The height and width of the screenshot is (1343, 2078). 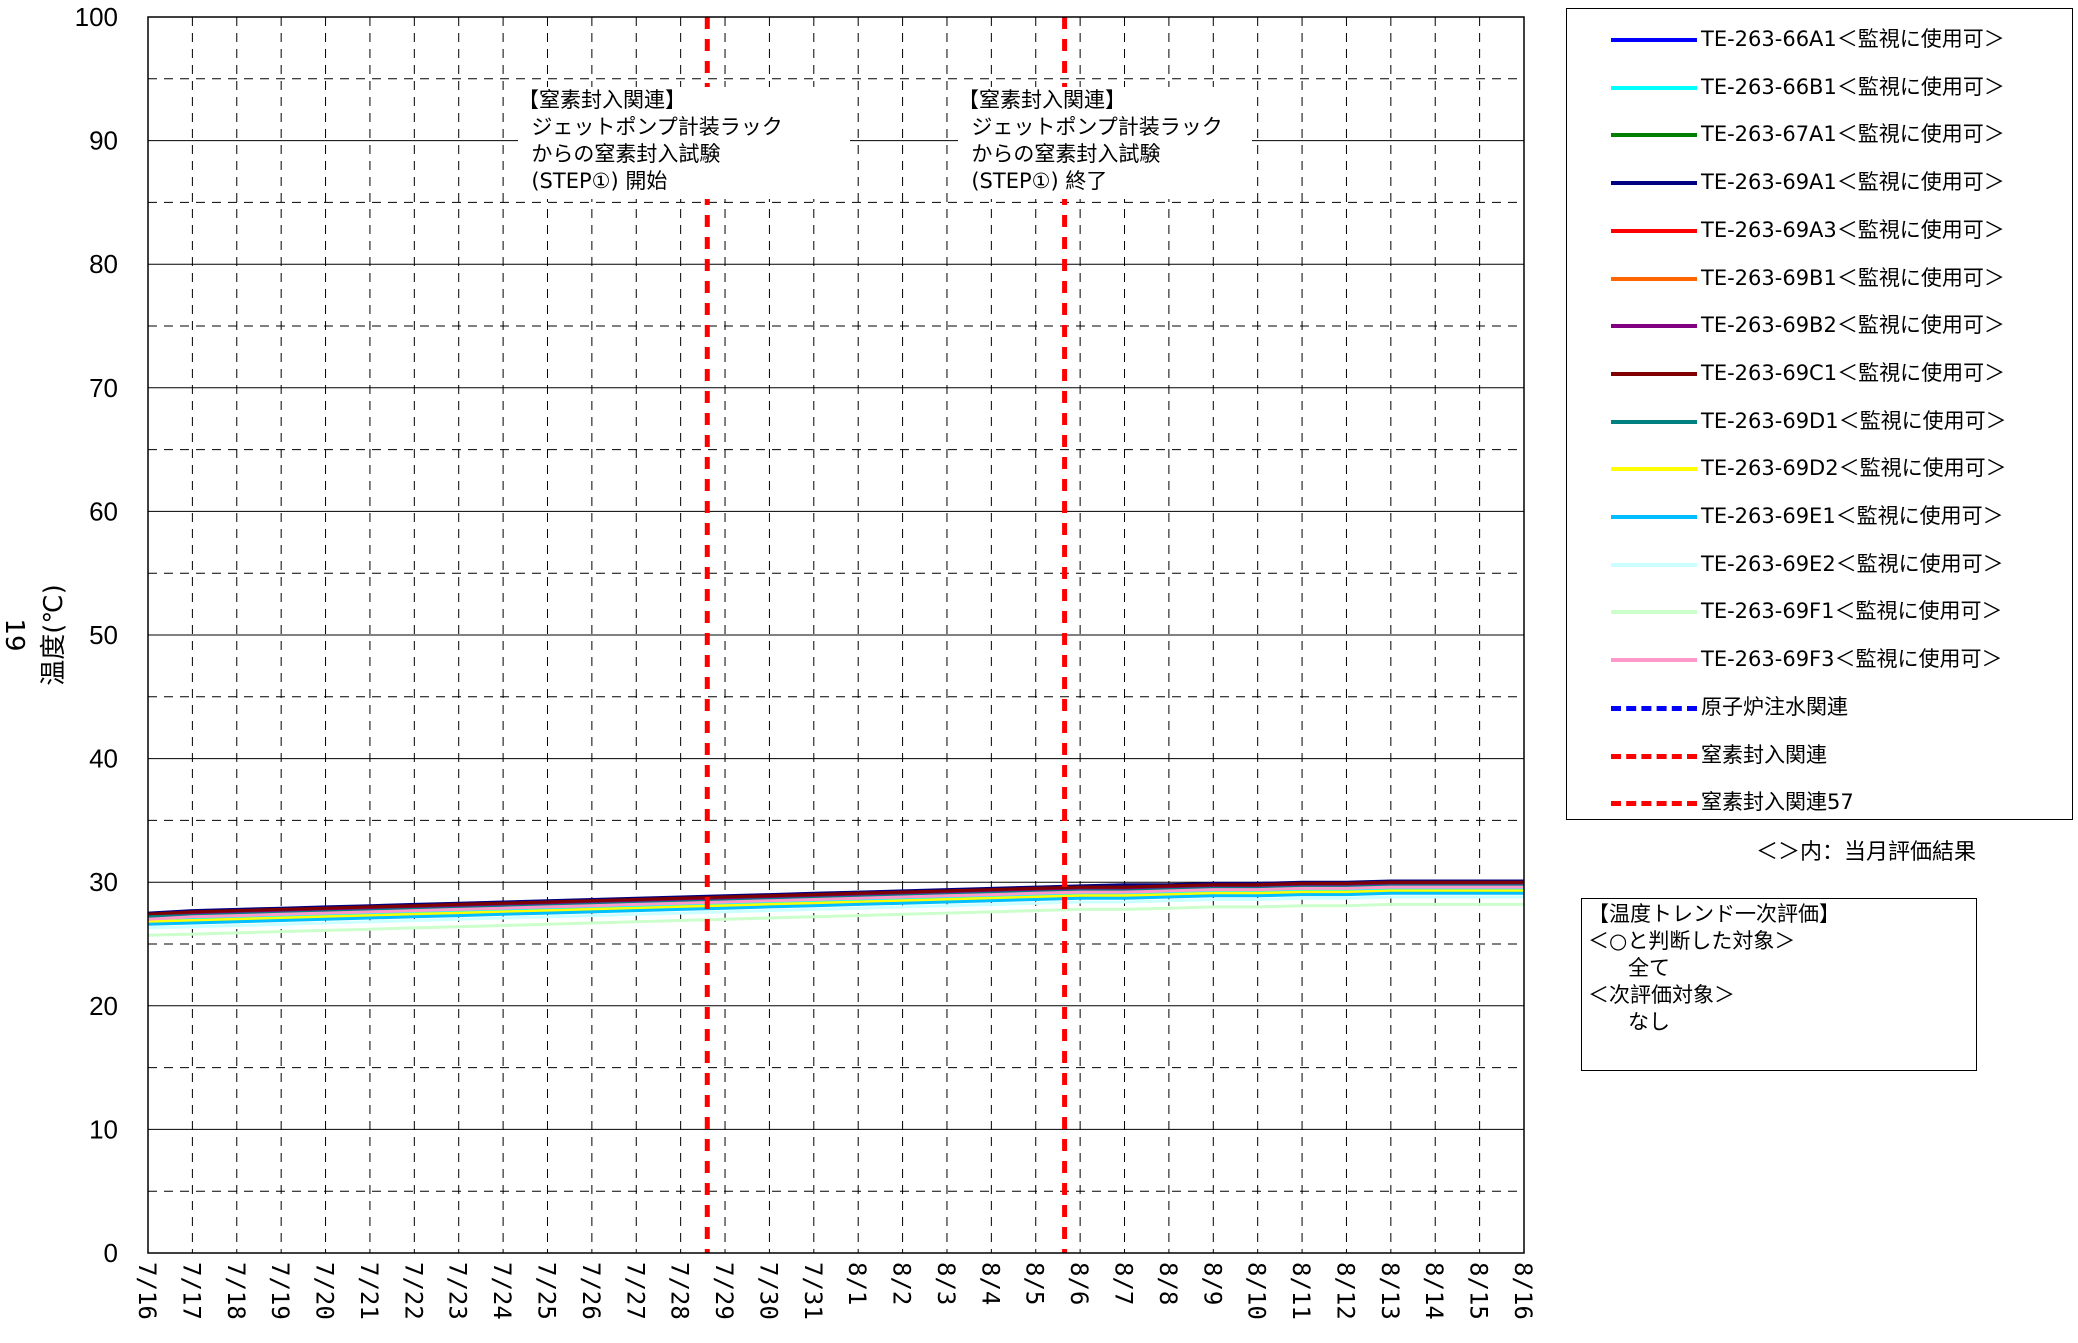 What do you see at coordinates (369, 1291) in the screenshot?
I see `x-tick-label: 7/21` at bounding box center [369, 1291].